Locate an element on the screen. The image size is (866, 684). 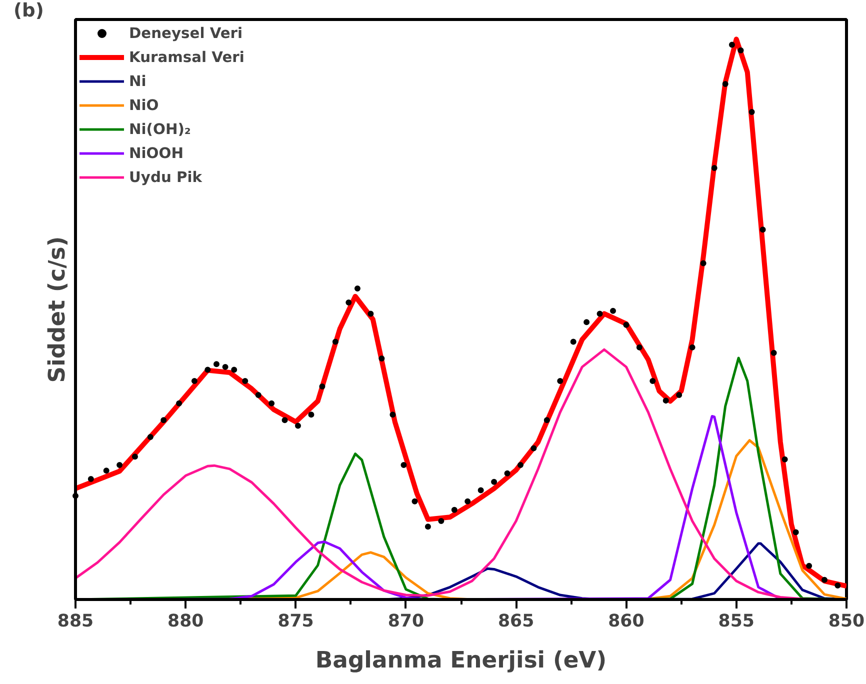
legend-label: Uydu Pik is located at coordinates (165, 177).